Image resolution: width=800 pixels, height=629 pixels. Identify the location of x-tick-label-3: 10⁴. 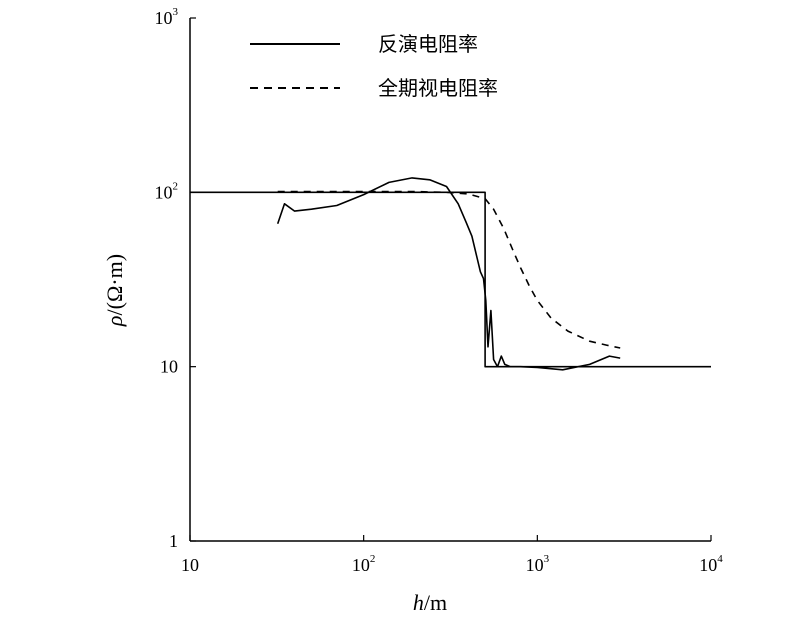
(711, 564).